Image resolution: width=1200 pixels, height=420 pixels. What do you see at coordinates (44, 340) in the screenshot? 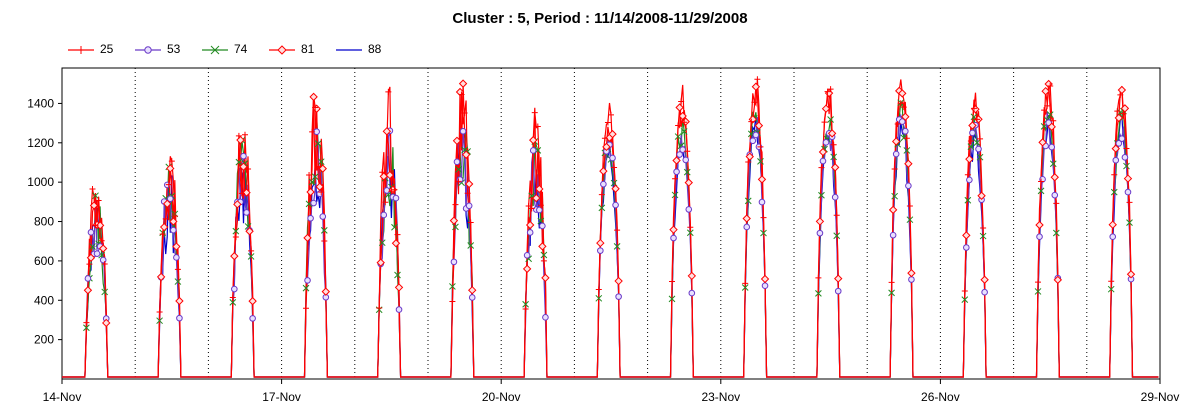
I see `y-tick-label: 200` at bounding box center [44, 340].